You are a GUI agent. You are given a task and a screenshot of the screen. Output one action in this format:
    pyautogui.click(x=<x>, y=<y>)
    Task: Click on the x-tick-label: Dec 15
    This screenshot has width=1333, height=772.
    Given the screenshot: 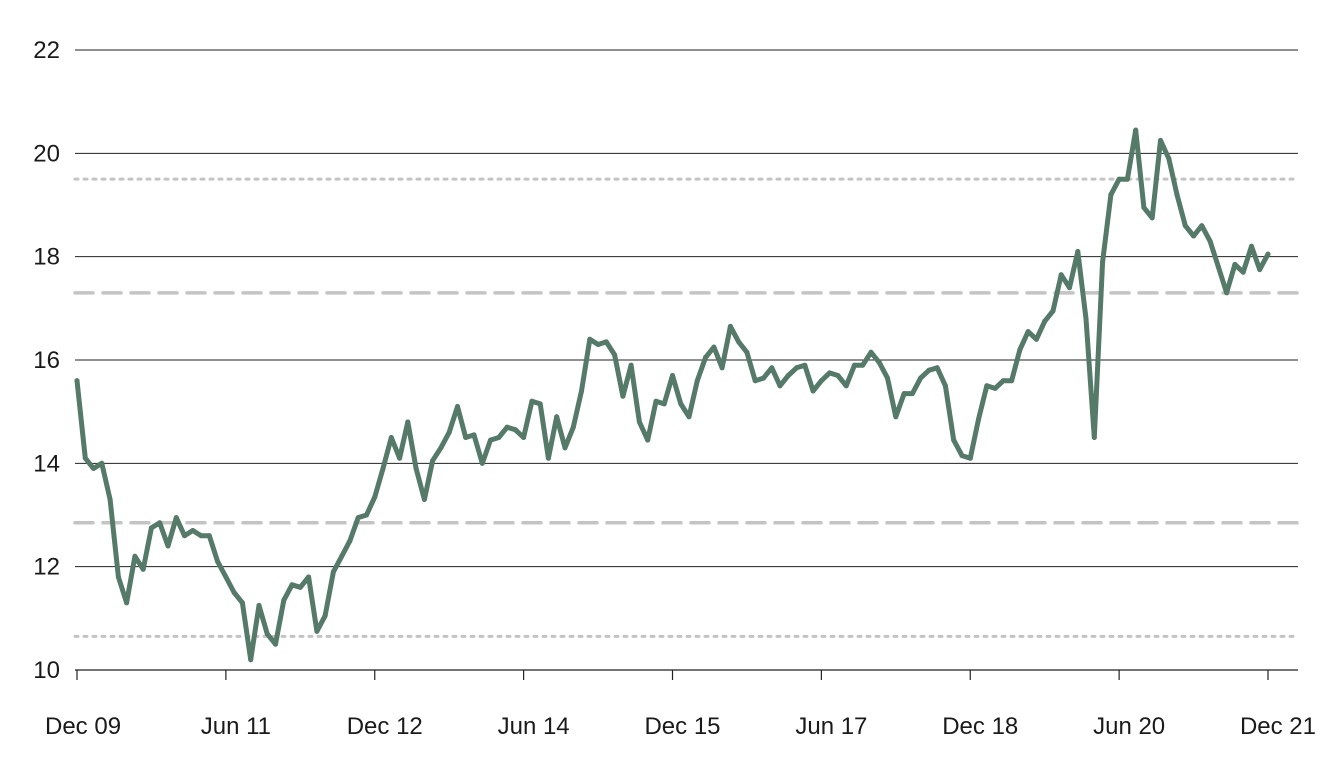 What is the action you would take?
    pyautogui.click(x=682, y=726)
    